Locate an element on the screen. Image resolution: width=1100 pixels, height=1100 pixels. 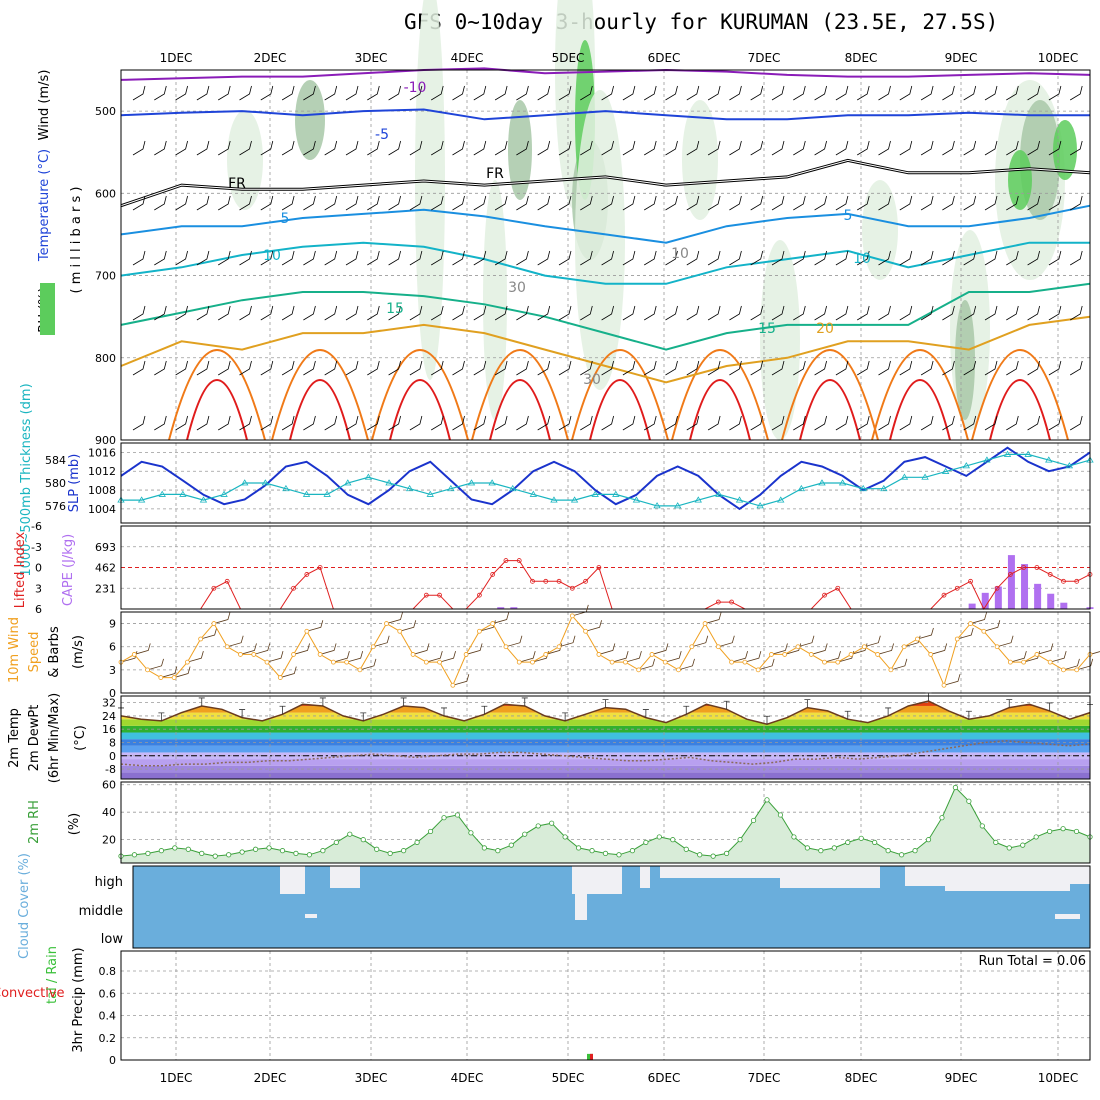
ylabel-temp-a: 2m Temp is located at coordinates (14, 738).